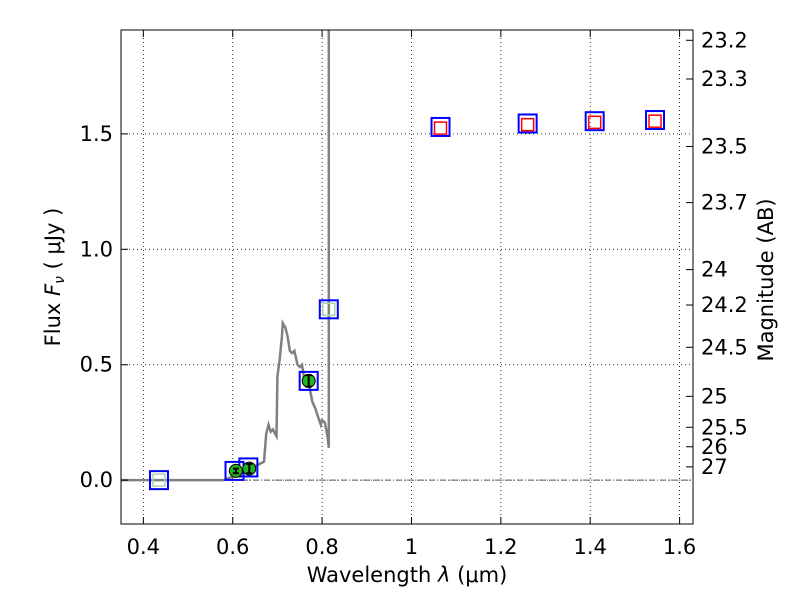 This screenshot has height=600, width=800. What do you see at coordinates (411, 547) in the screenshot?
I see `x-tick-label: 1` at bounding box center [411, 547].